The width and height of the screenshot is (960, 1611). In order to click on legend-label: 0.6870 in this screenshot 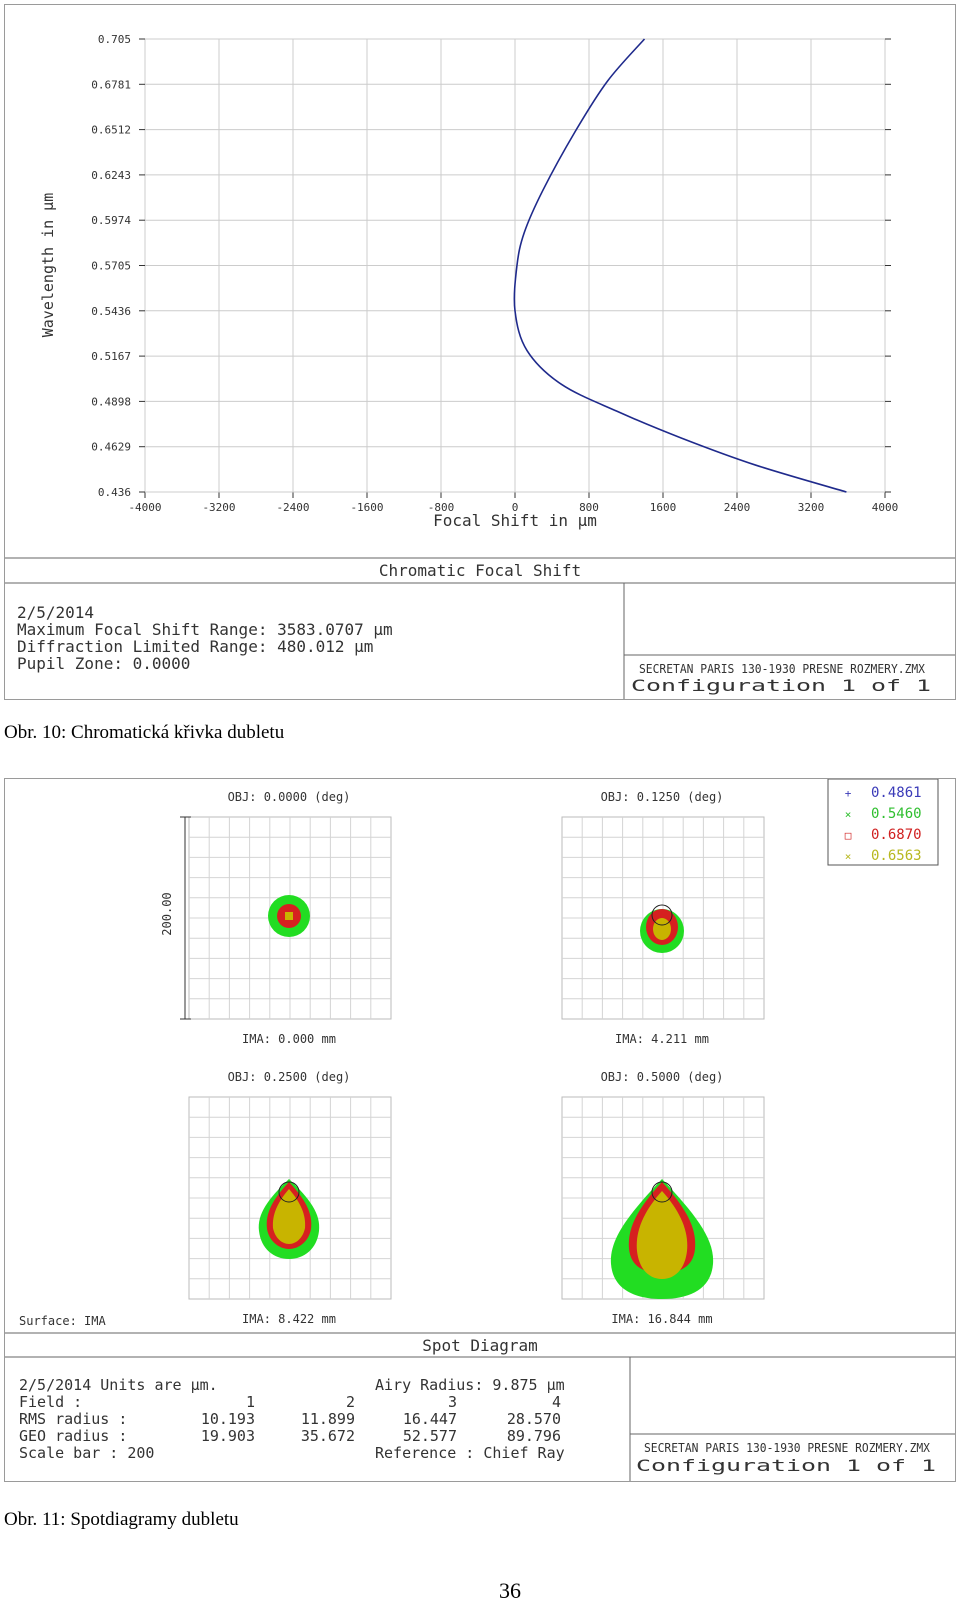, I will do `click(896, 835)`.